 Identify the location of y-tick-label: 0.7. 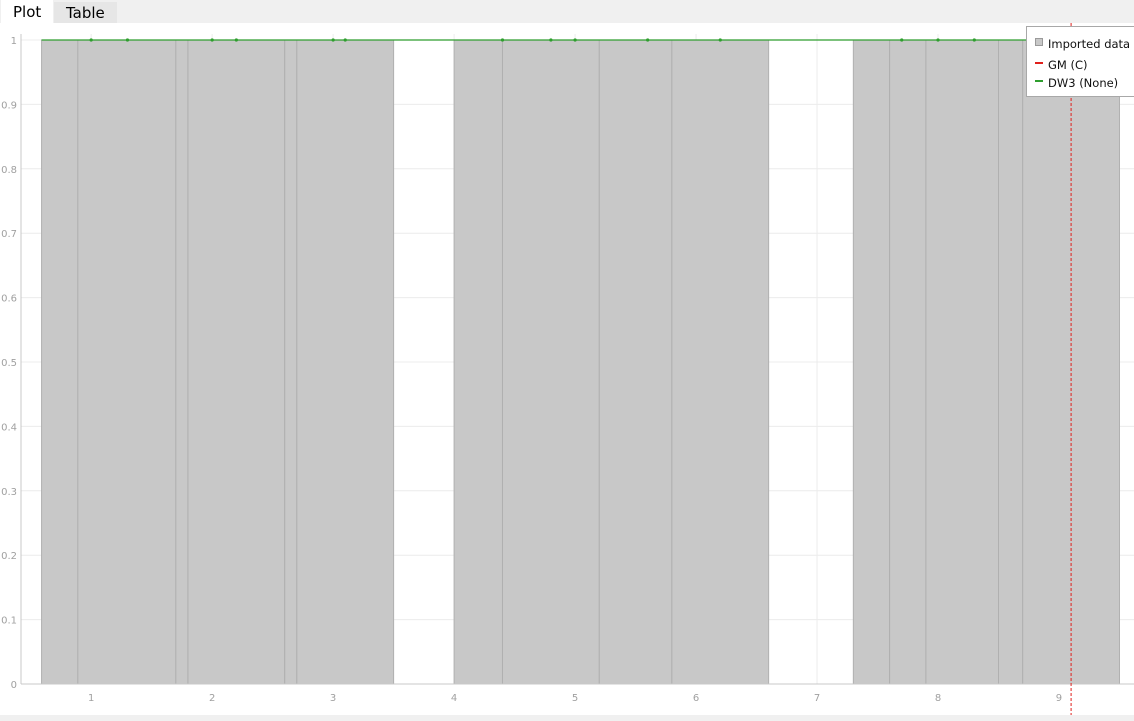
(9, 234).